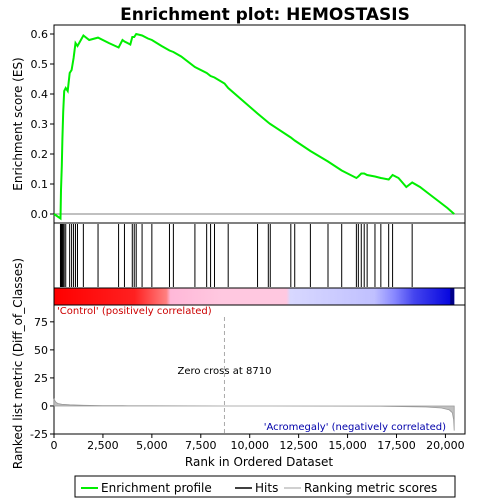  I want to click on rank-colorbar-fill, so click(254, 296).